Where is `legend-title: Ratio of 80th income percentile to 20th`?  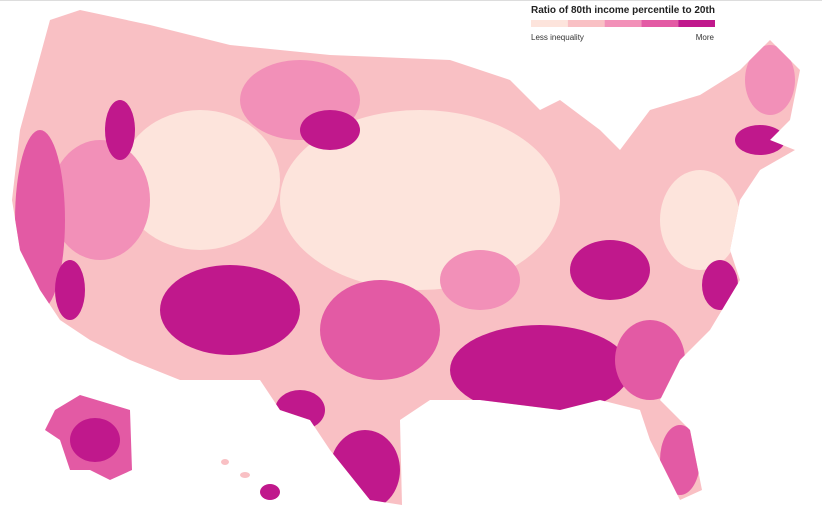 legend-title: Ratio of 80th income percentile to 20th is located at coordinates (623, 10).